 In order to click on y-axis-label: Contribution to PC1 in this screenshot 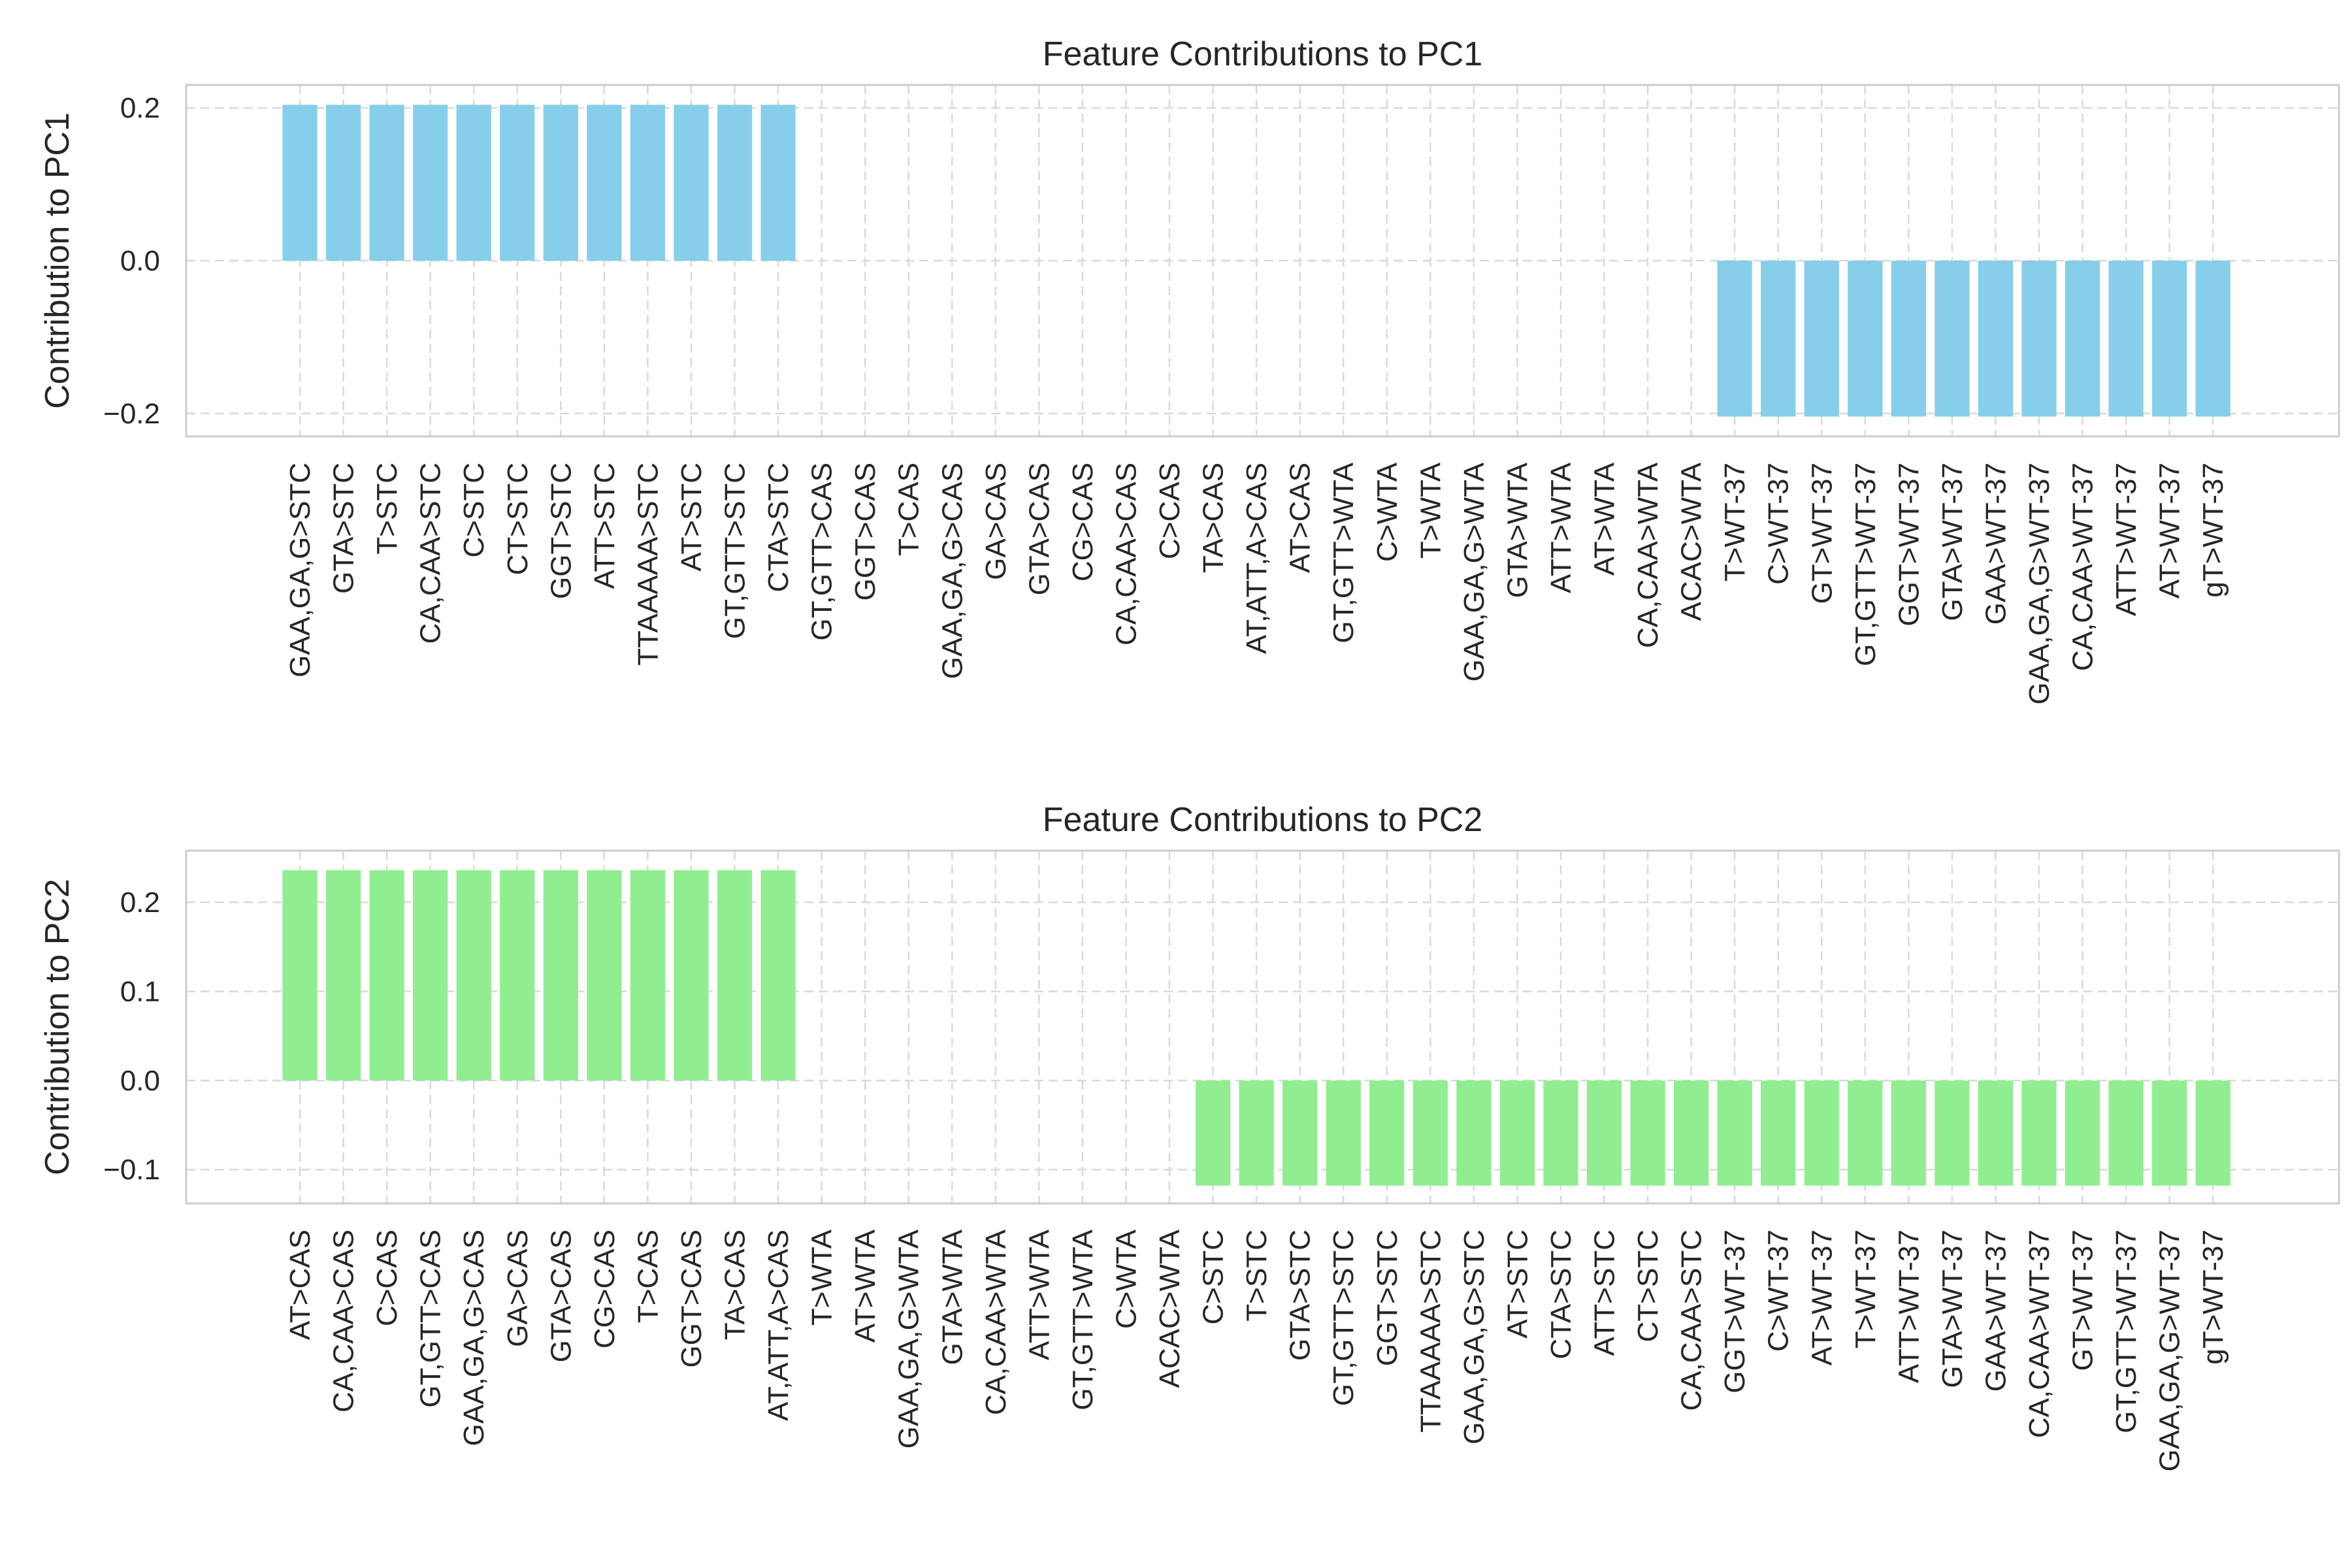, I will do `click(57, 260)`.